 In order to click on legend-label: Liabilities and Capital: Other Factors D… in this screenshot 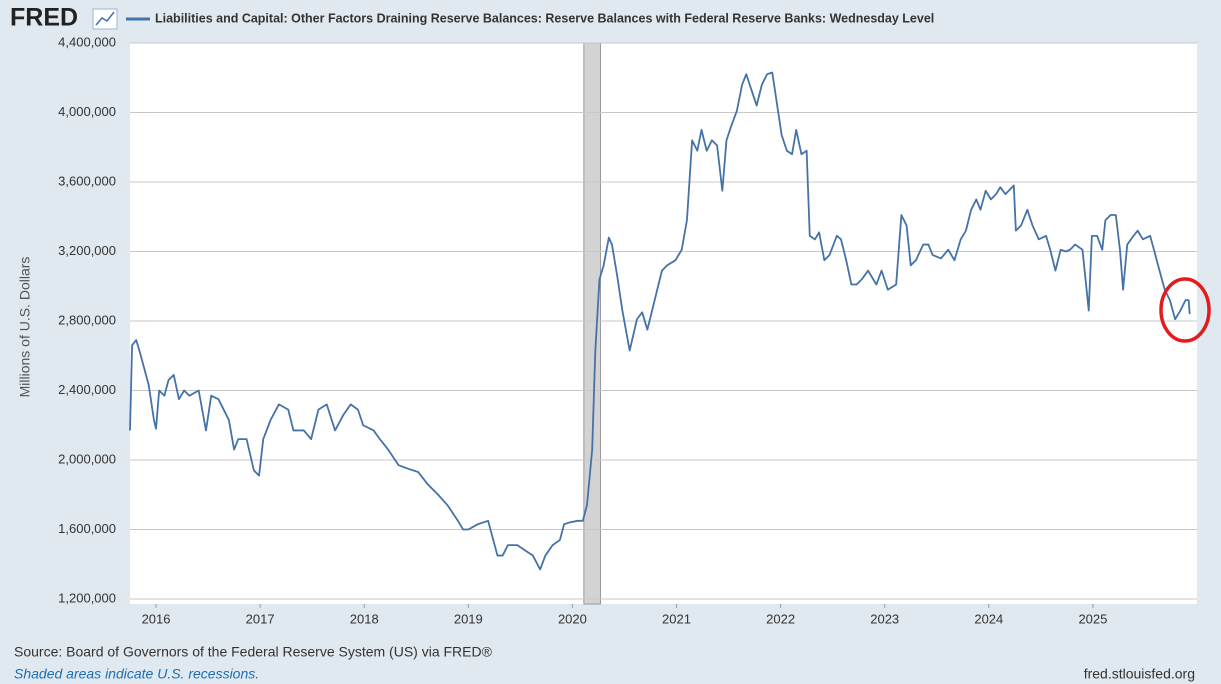, I will do `click(544, 18)`.